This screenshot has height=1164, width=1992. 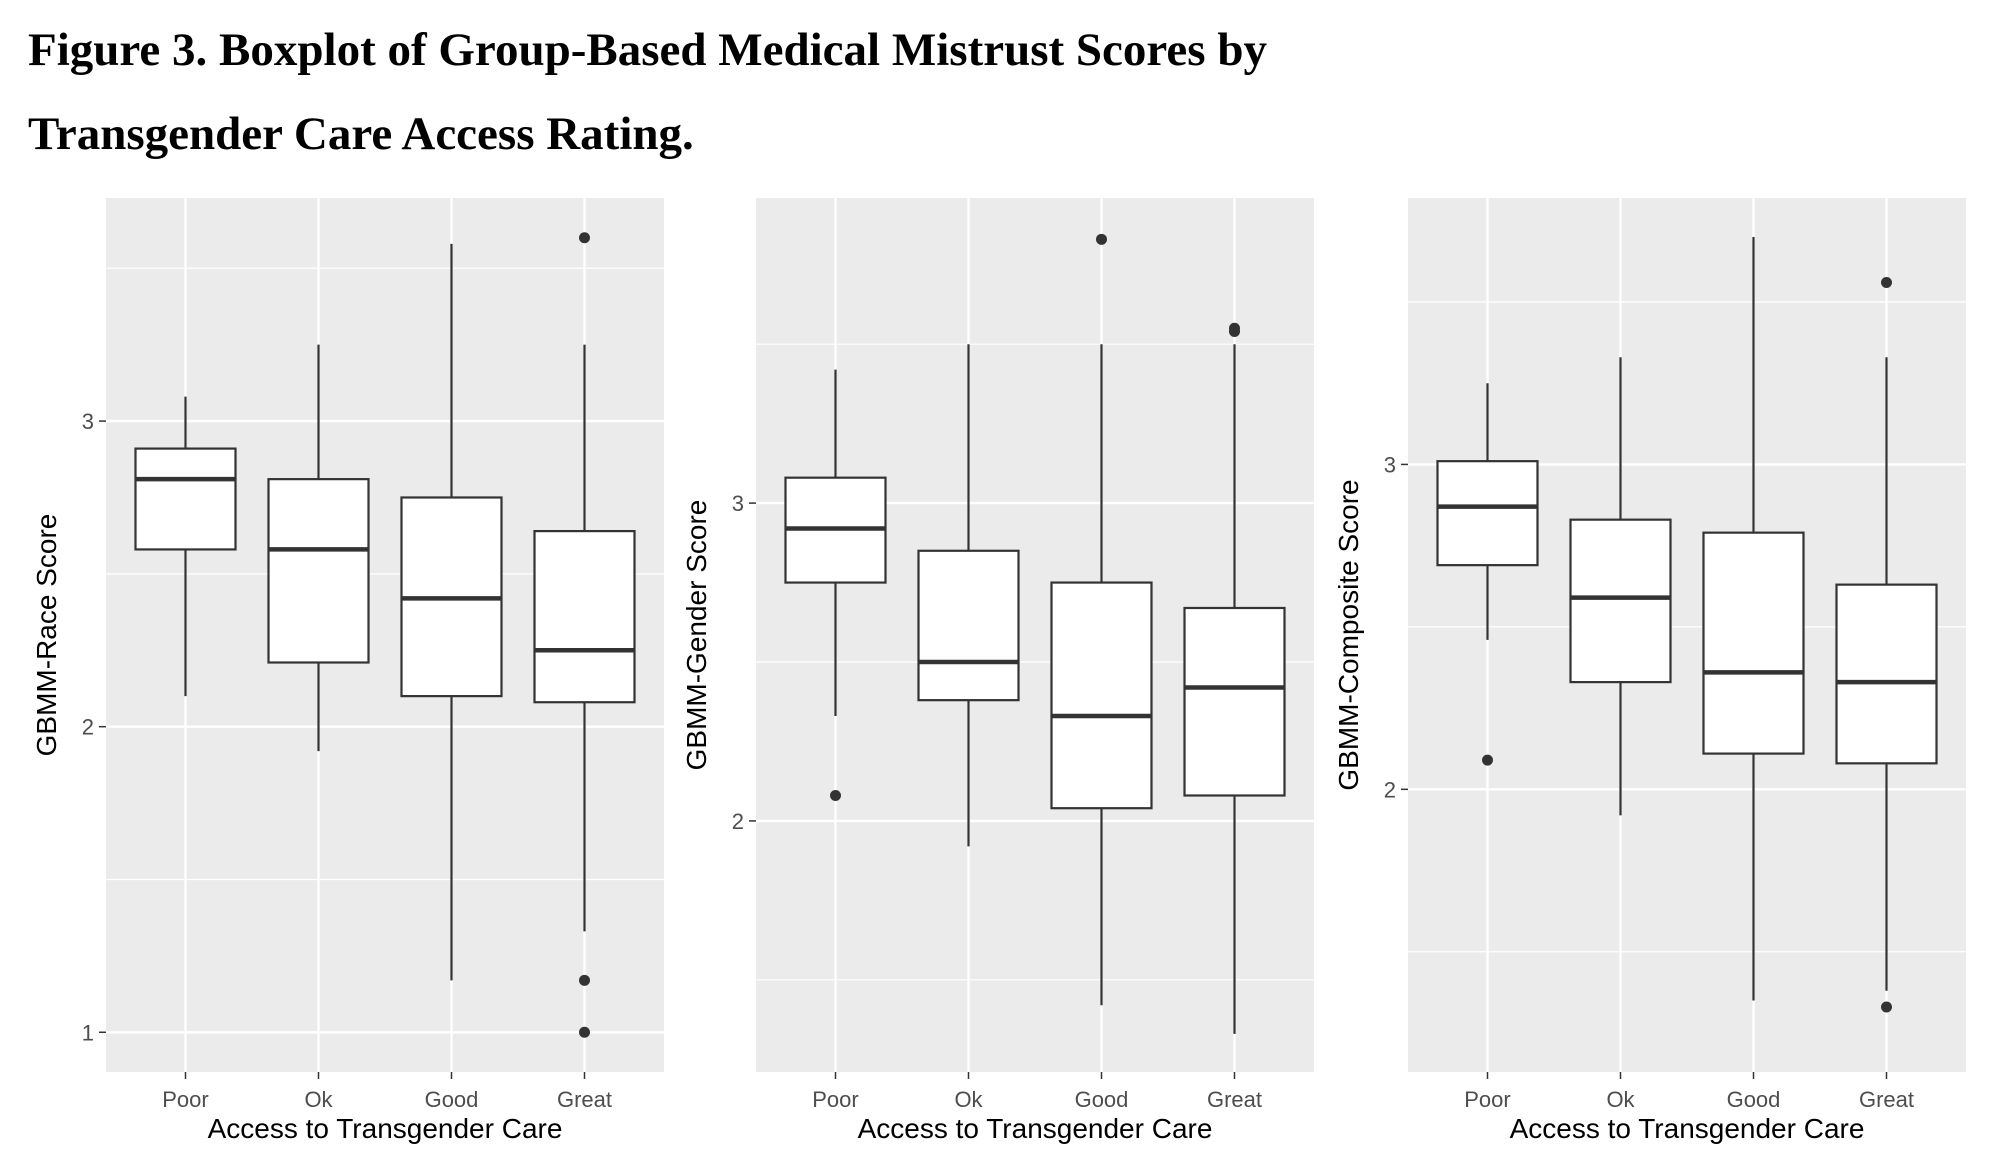 What do you see at coordinates (696, 635) in the screenshot?
I see `y-axis-title: GBMM-Gender Score` at bounding box center [696, 635].